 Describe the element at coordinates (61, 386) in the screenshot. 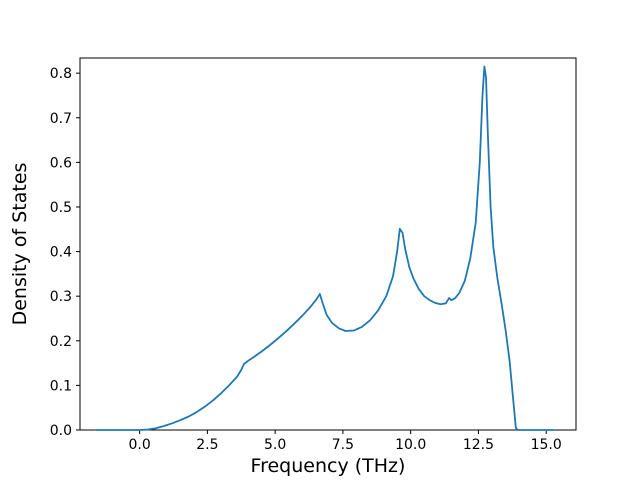

I see `y-tick-label: 0.1` at that location.